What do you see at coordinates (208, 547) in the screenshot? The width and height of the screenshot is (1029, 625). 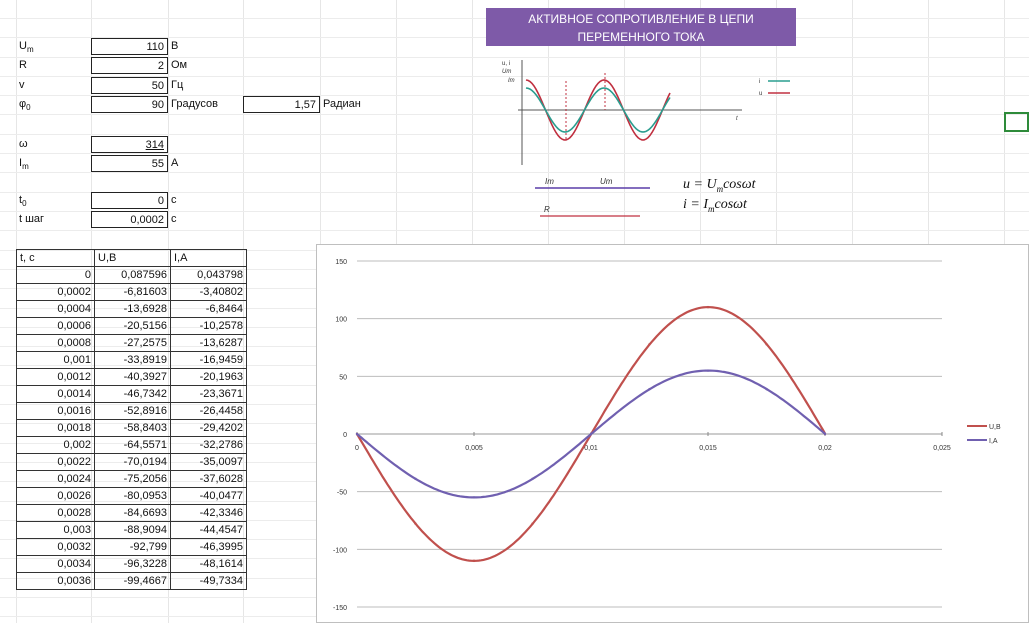 I see `table-cell: -46,3995` at bounding box center [208, 547].